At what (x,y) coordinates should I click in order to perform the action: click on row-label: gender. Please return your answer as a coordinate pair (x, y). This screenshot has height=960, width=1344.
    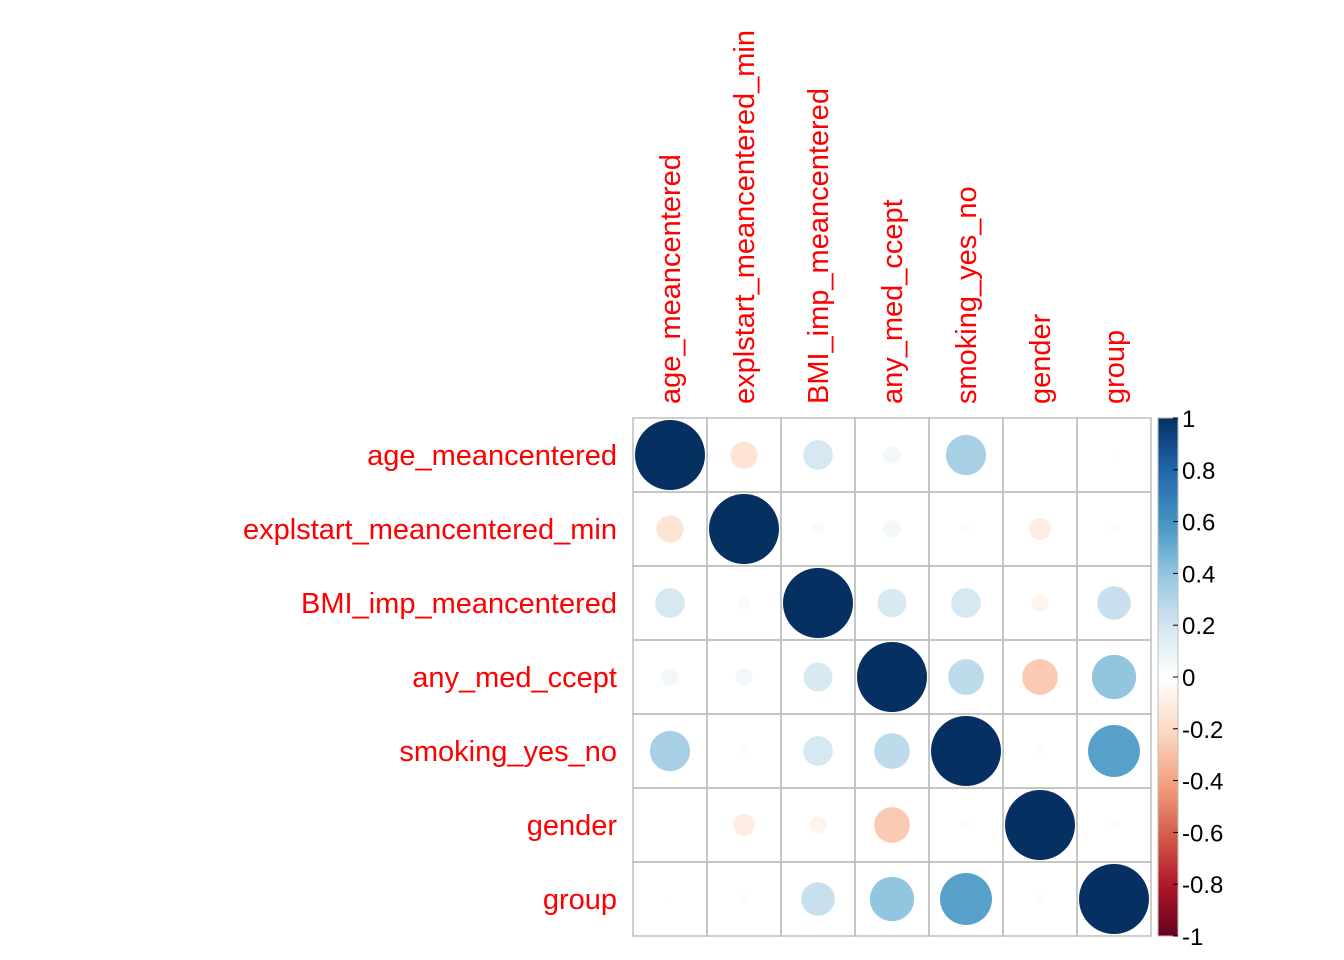
    Looking at the image, I should click on (572, 826).